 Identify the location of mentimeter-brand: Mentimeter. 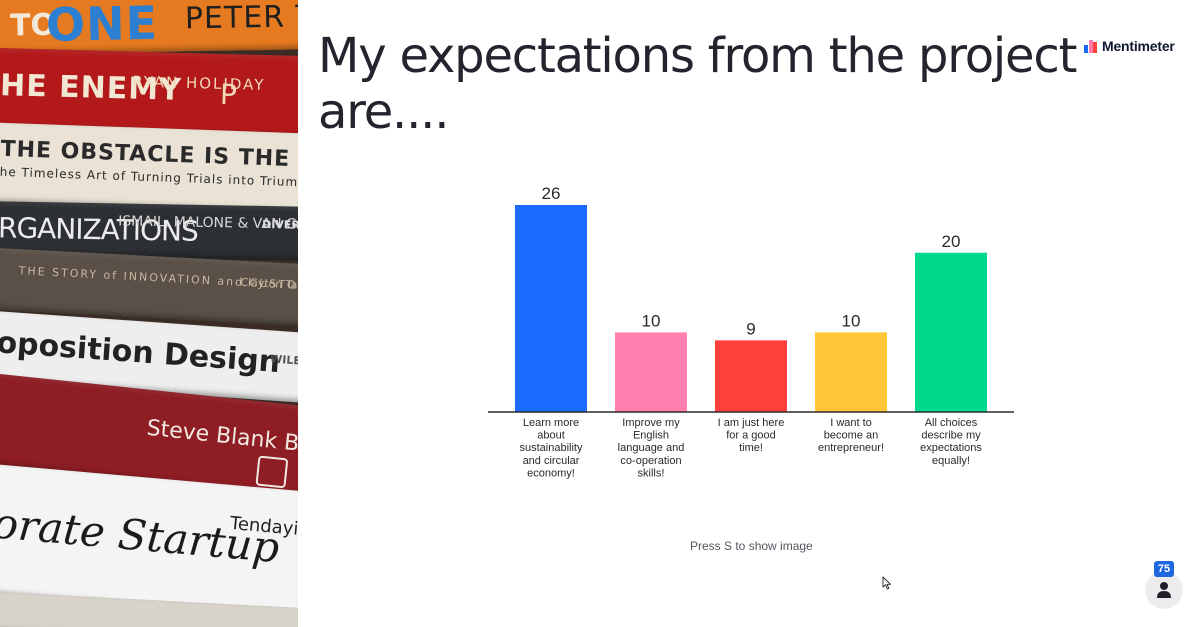
(1129, 46).